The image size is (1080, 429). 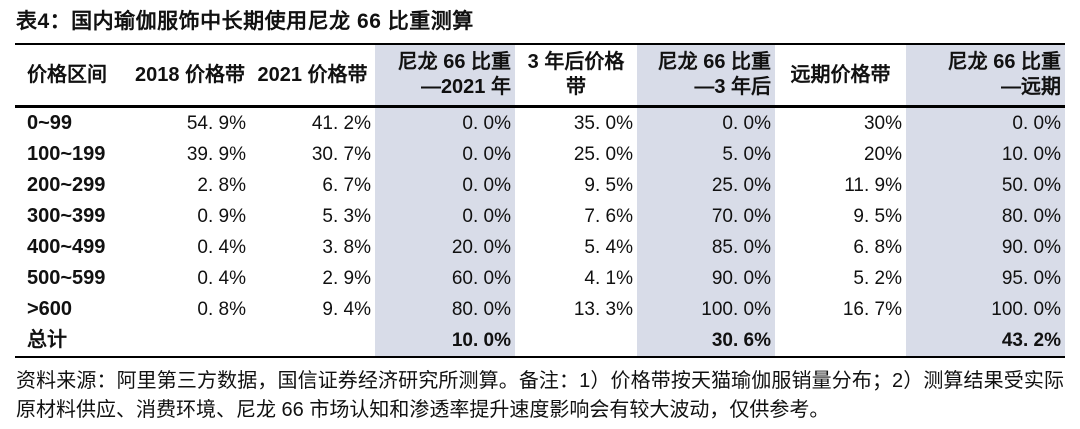 I want to click on column-header-nylon66-3yr: 尼龙 66 比重 —3 年后, so click(x=706, y=76).